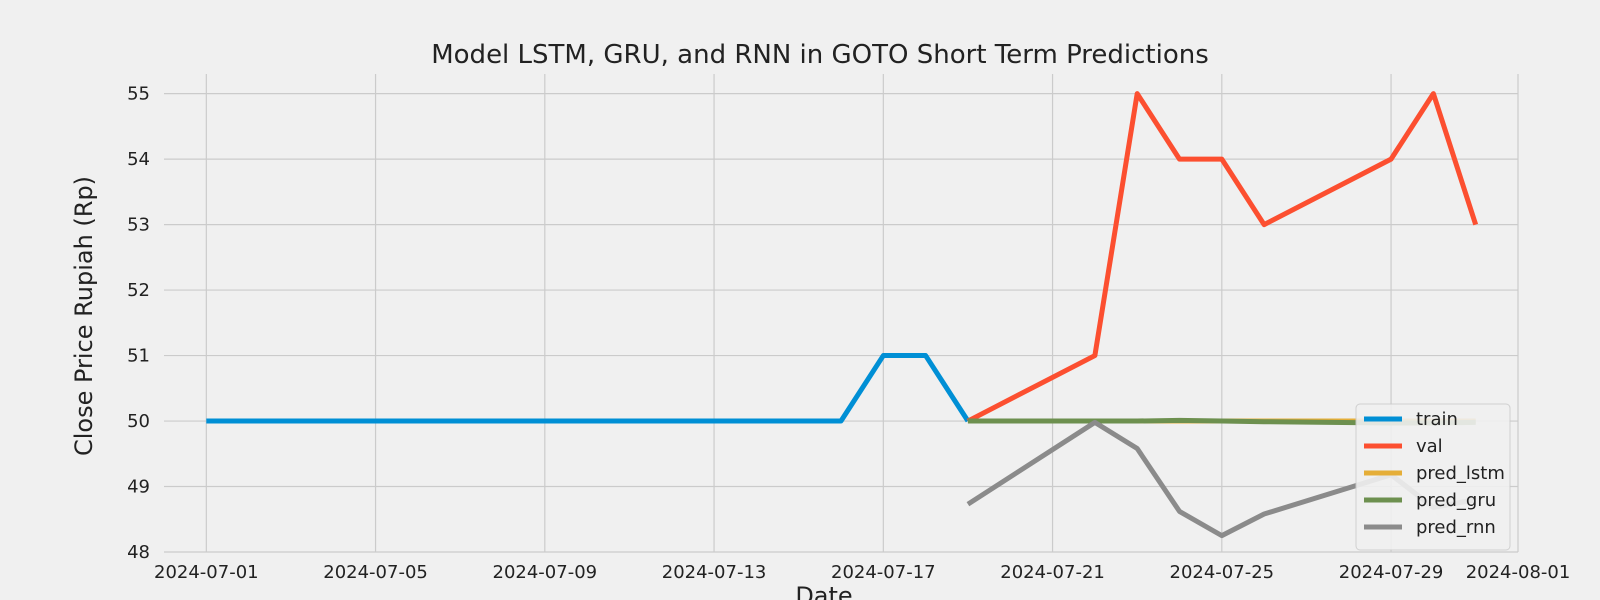 The height and width of the screenshot is (600, 1600). I want to click on legend-label-pred-lstm: pred_lstm, so click(1460, 473).